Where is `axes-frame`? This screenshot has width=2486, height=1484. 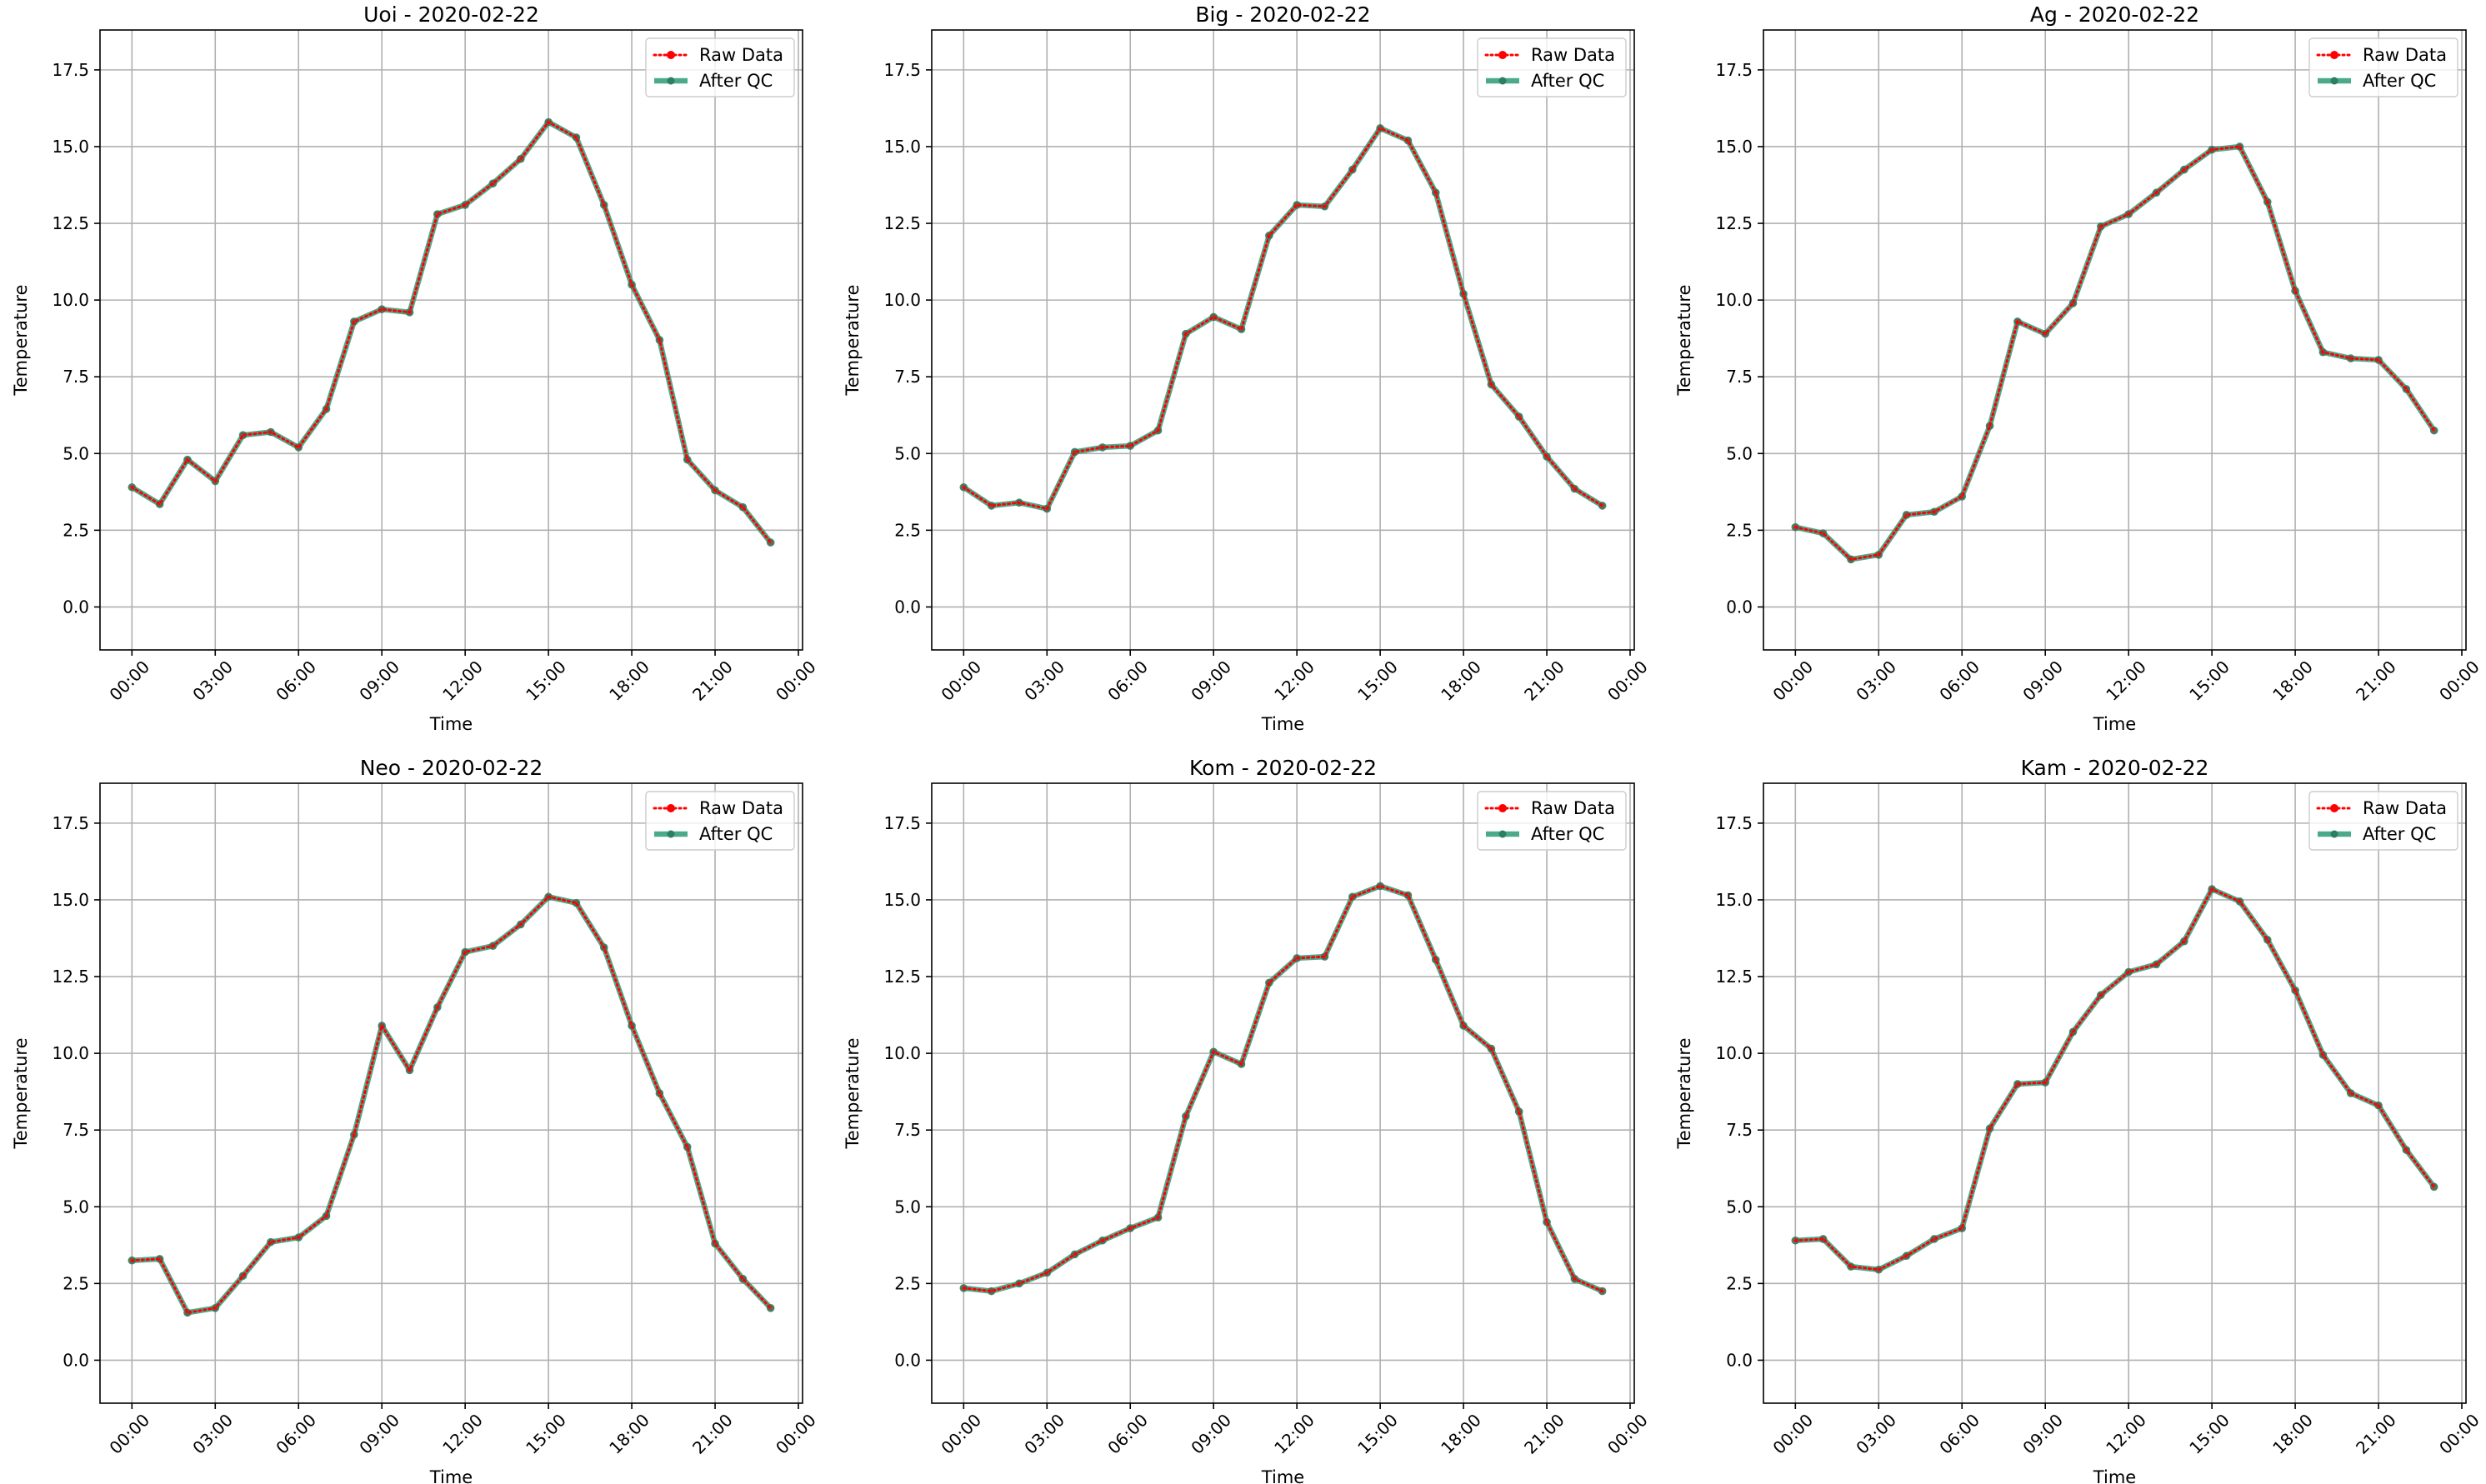
axes-frame is located at coordinates (1283, 340).